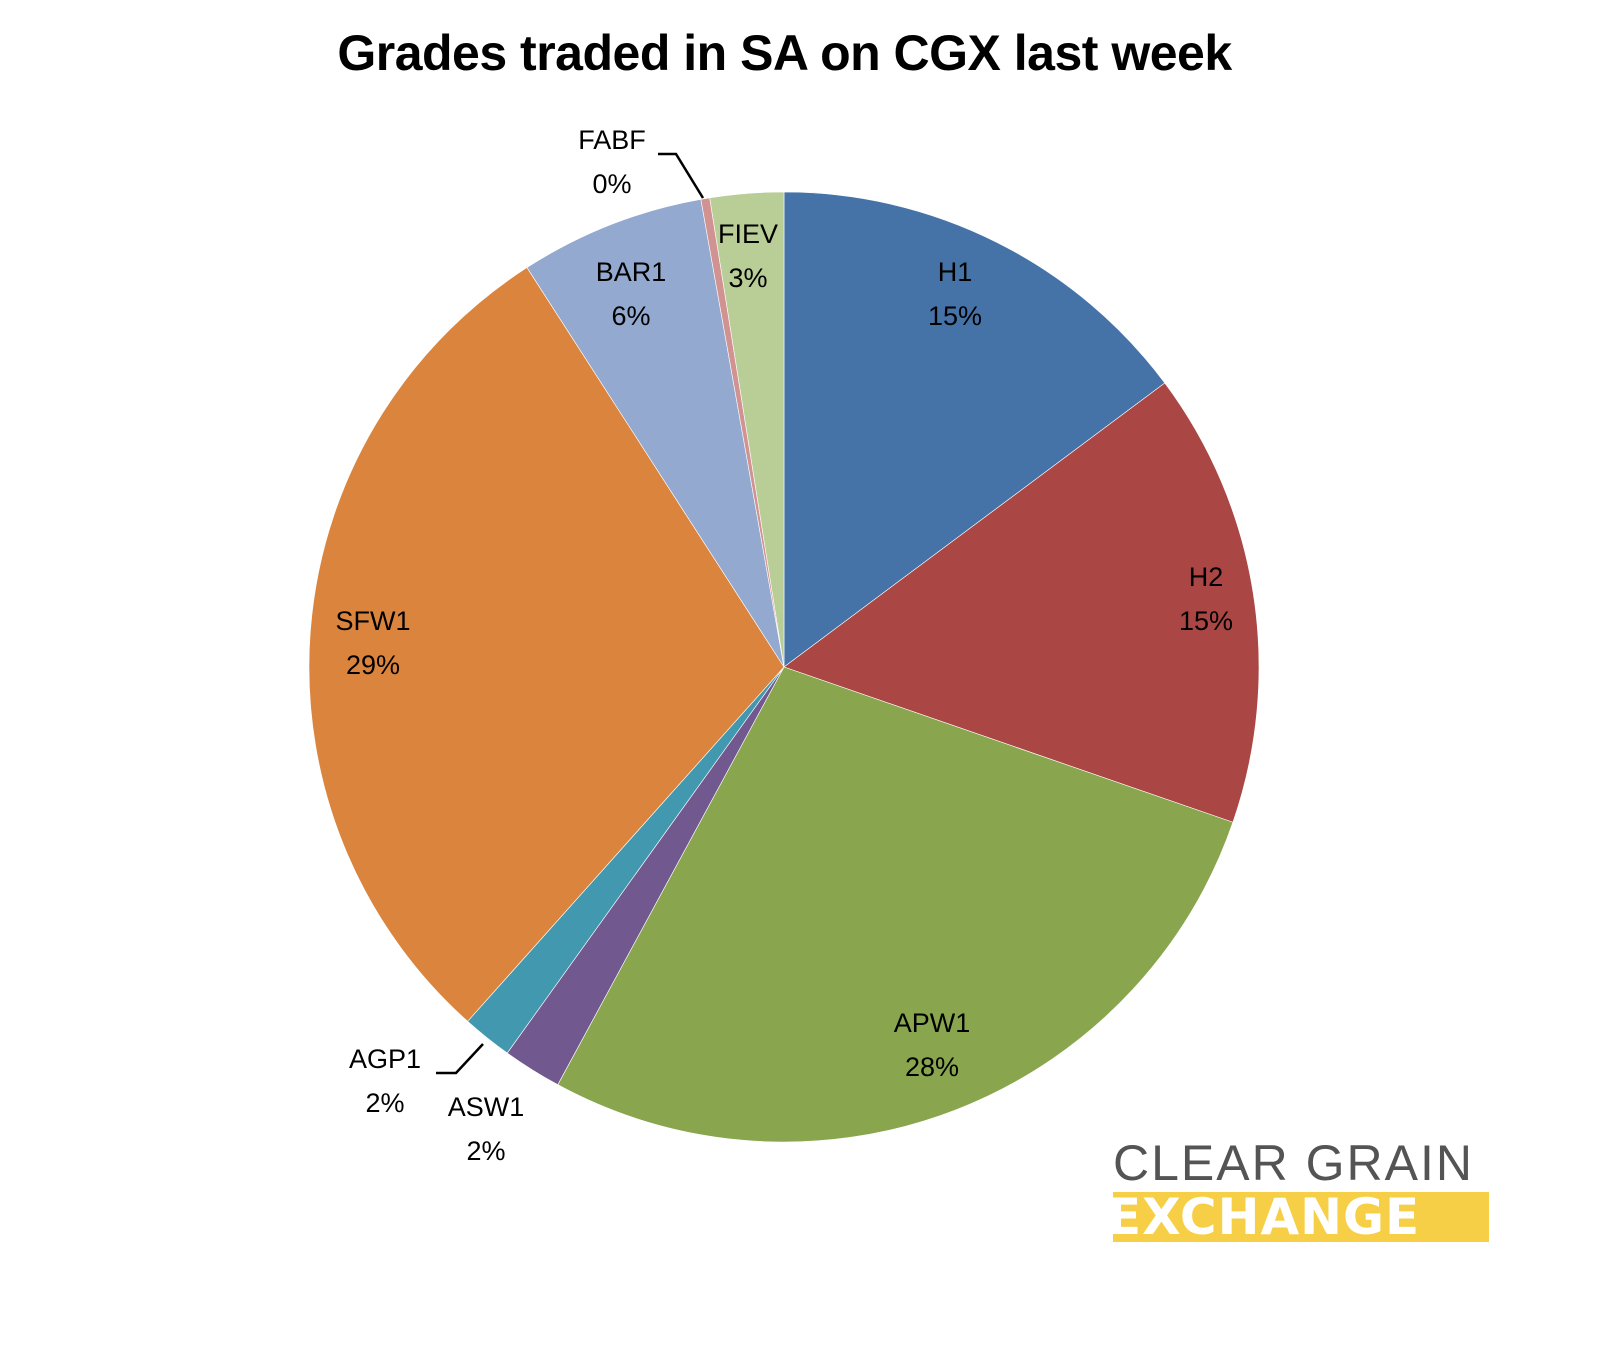 The image size is (1609, 1351). Describe the element at coordinates (373, 665) in the screenshot. I see `label-sfw1-pct: 29%` at that location.